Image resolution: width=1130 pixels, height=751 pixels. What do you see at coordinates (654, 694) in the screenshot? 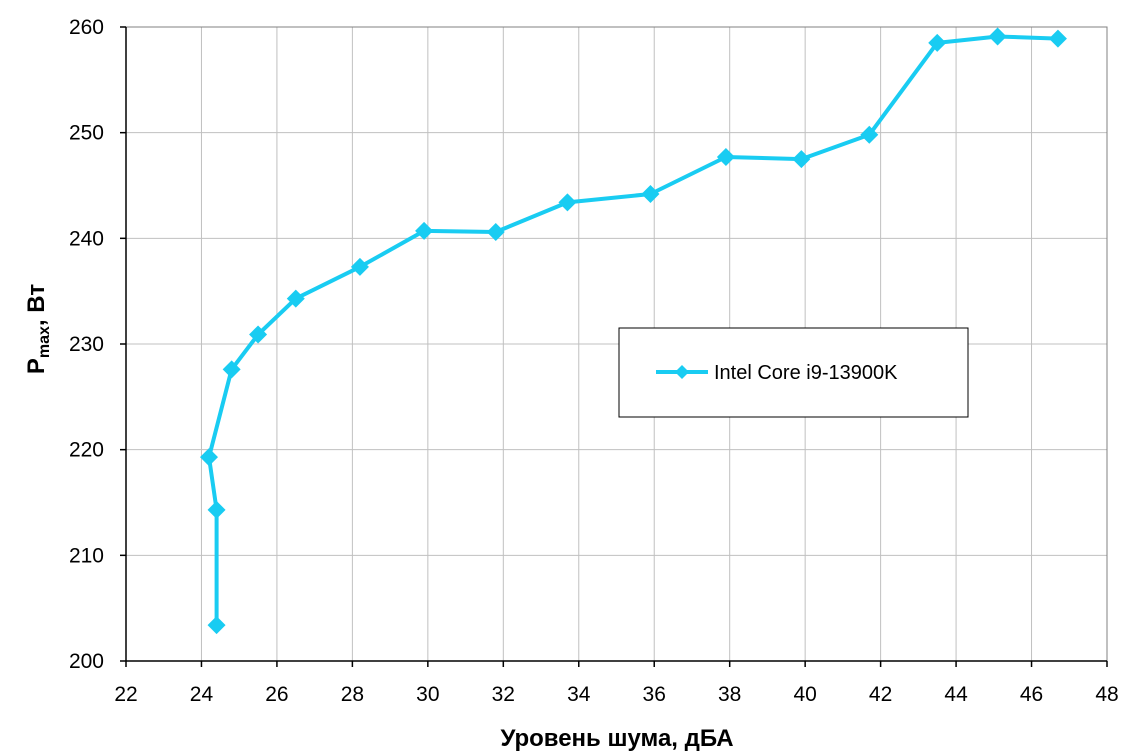
I see `x-tick-label: 36` at bounding box center [654, 694].